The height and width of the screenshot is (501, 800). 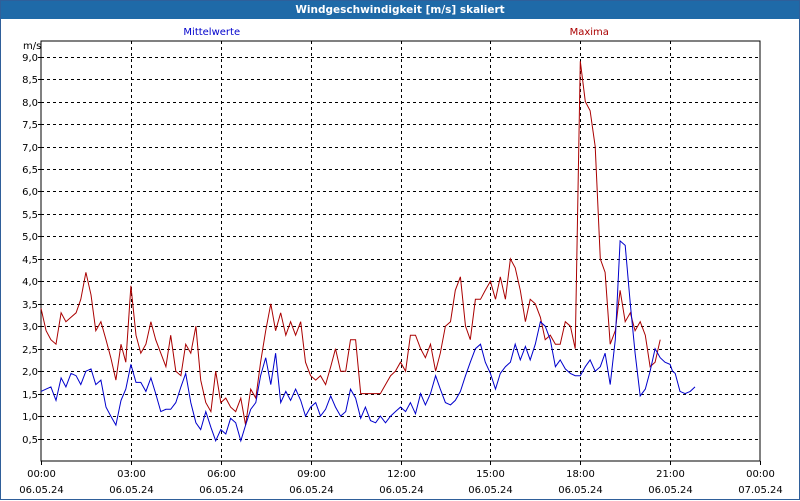 What do you see at coordinates (30, 103) in the screenshot?
I see `y-tick-label: 8,0` at bounding box center [30, 103].